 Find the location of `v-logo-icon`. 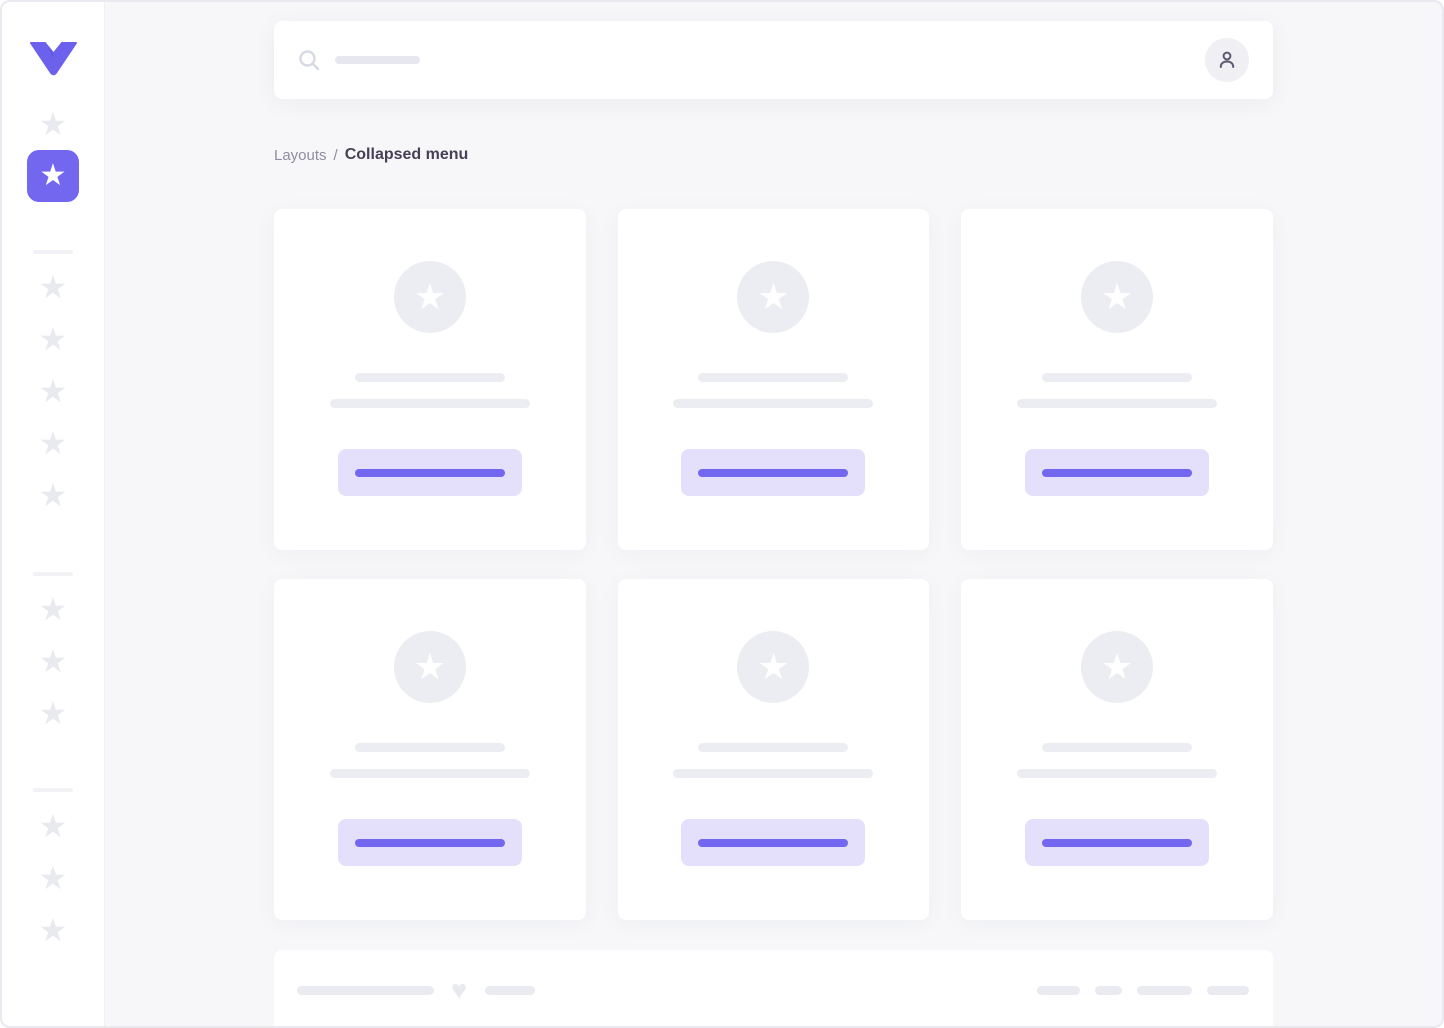

v-logo-icon is located at coordinates (53, 59).